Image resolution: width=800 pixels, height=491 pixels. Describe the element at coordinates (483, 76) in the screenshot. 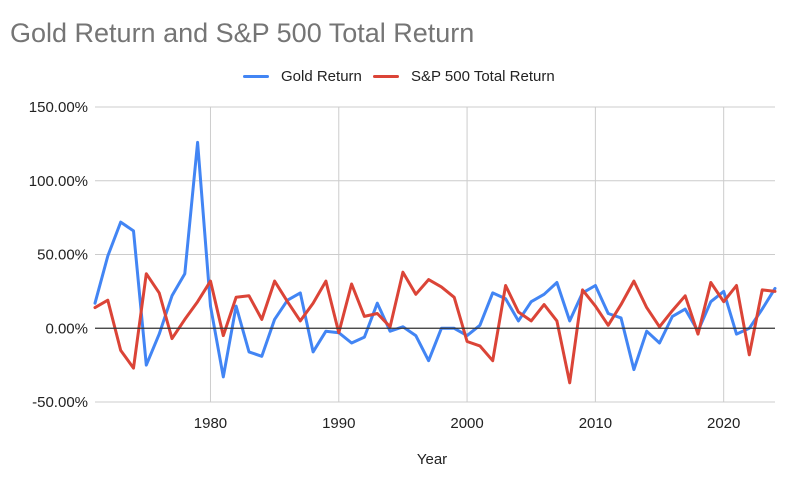

I see `legend-label-sp500: S&P 500 Total Return` at that location.